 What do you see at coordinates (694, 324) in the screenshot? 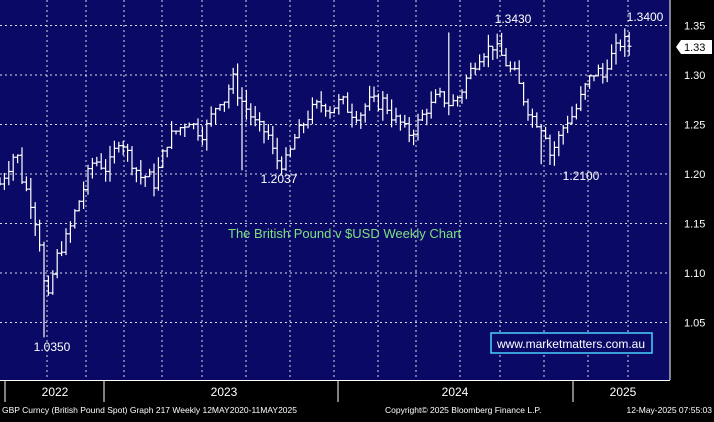
I see `y-tick-label: 1.05` at bounding box center [694, 324].